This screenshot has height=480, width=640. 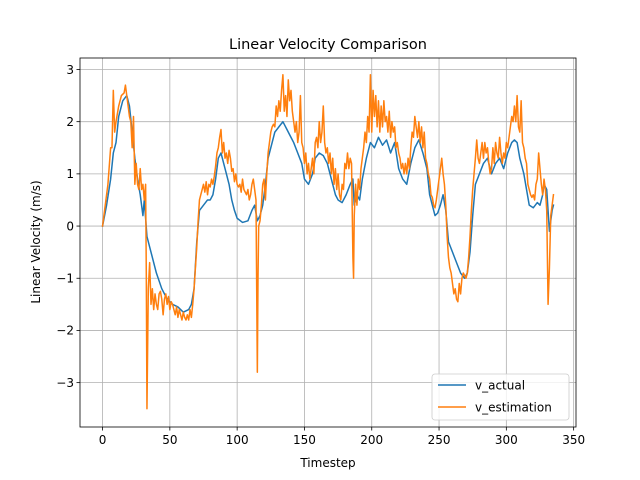 What do you see at coordinates (573, 440) in the screenshot?
I see `x-tick-label: 350` at bounding box center [573, 440].